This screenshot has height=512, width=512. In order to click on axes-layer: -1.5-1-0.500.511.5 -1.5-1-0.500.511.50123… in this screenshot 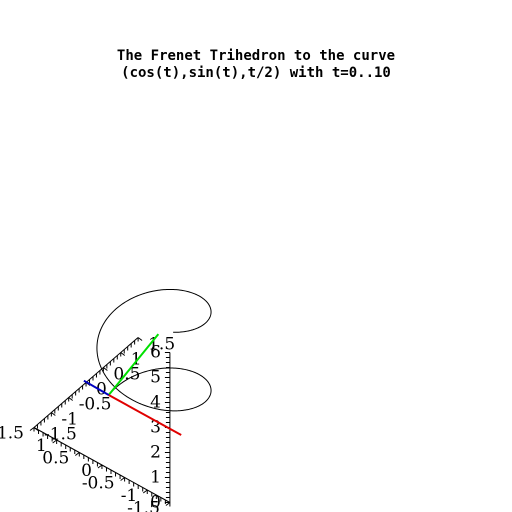, I will do `click(87, 423)`.